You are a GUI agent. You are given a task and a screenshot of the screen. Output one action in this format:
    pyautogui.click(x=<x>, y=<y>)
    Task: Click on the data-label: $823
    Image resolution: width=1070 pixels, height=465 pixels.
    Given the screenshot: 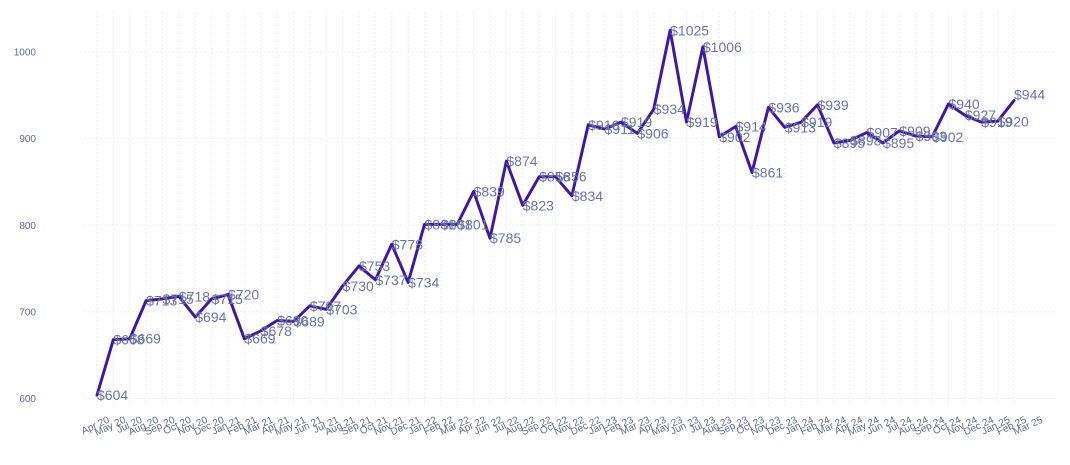 What is the action you would take?
    pyautogui.click(x=538, y=205)
    